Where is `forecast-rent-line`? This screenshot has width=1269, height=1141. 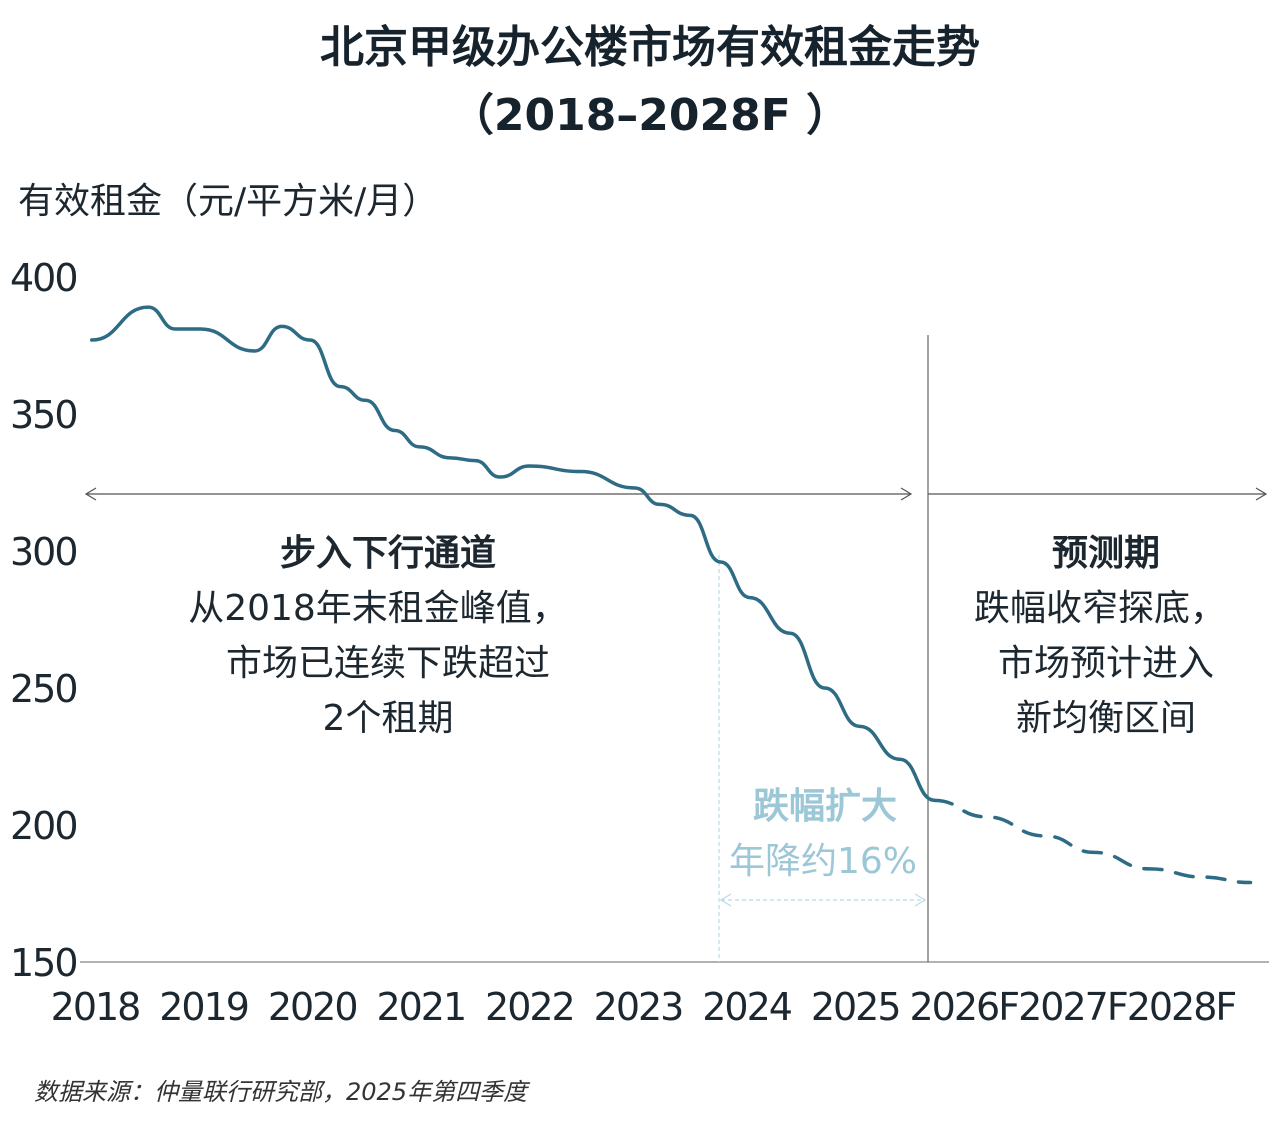
forecast-rent-line is located at coordinates (1092, 841).